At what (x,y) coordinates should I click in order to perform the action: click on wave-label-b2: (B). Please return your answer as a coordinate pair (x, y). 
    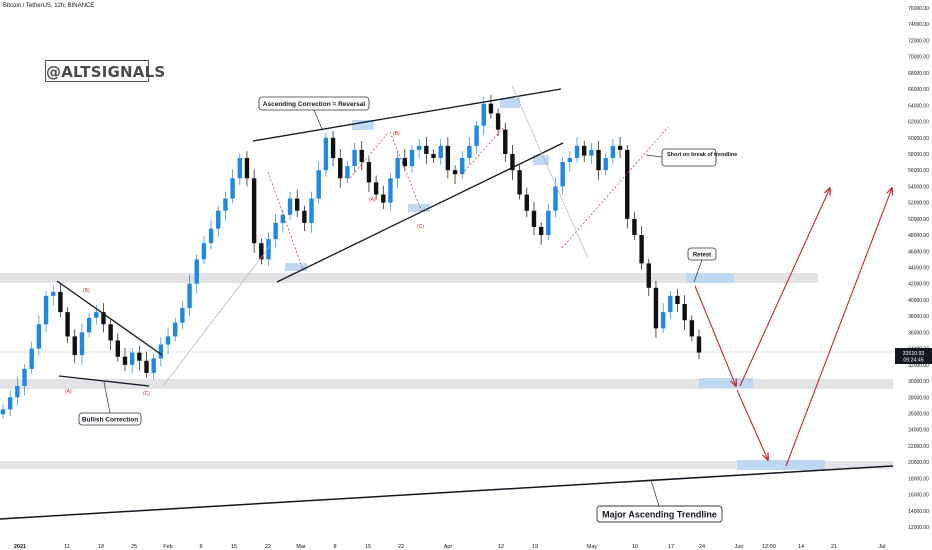
    Looking at the image, I should click on (396, 134).